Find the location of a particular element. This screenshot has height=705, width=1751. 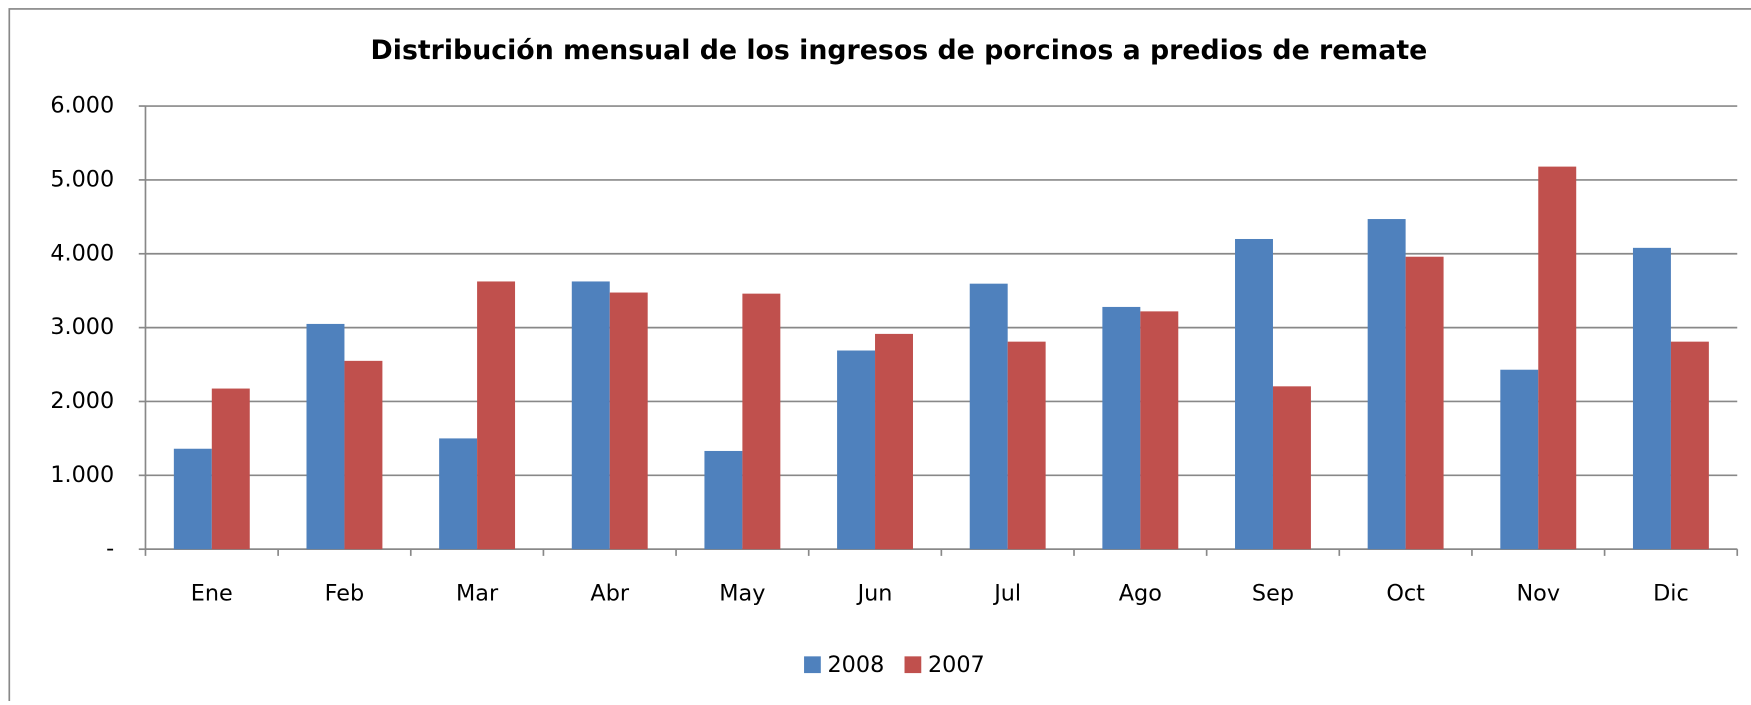

legend-label: 2007 is located at coordinates (956, 665).